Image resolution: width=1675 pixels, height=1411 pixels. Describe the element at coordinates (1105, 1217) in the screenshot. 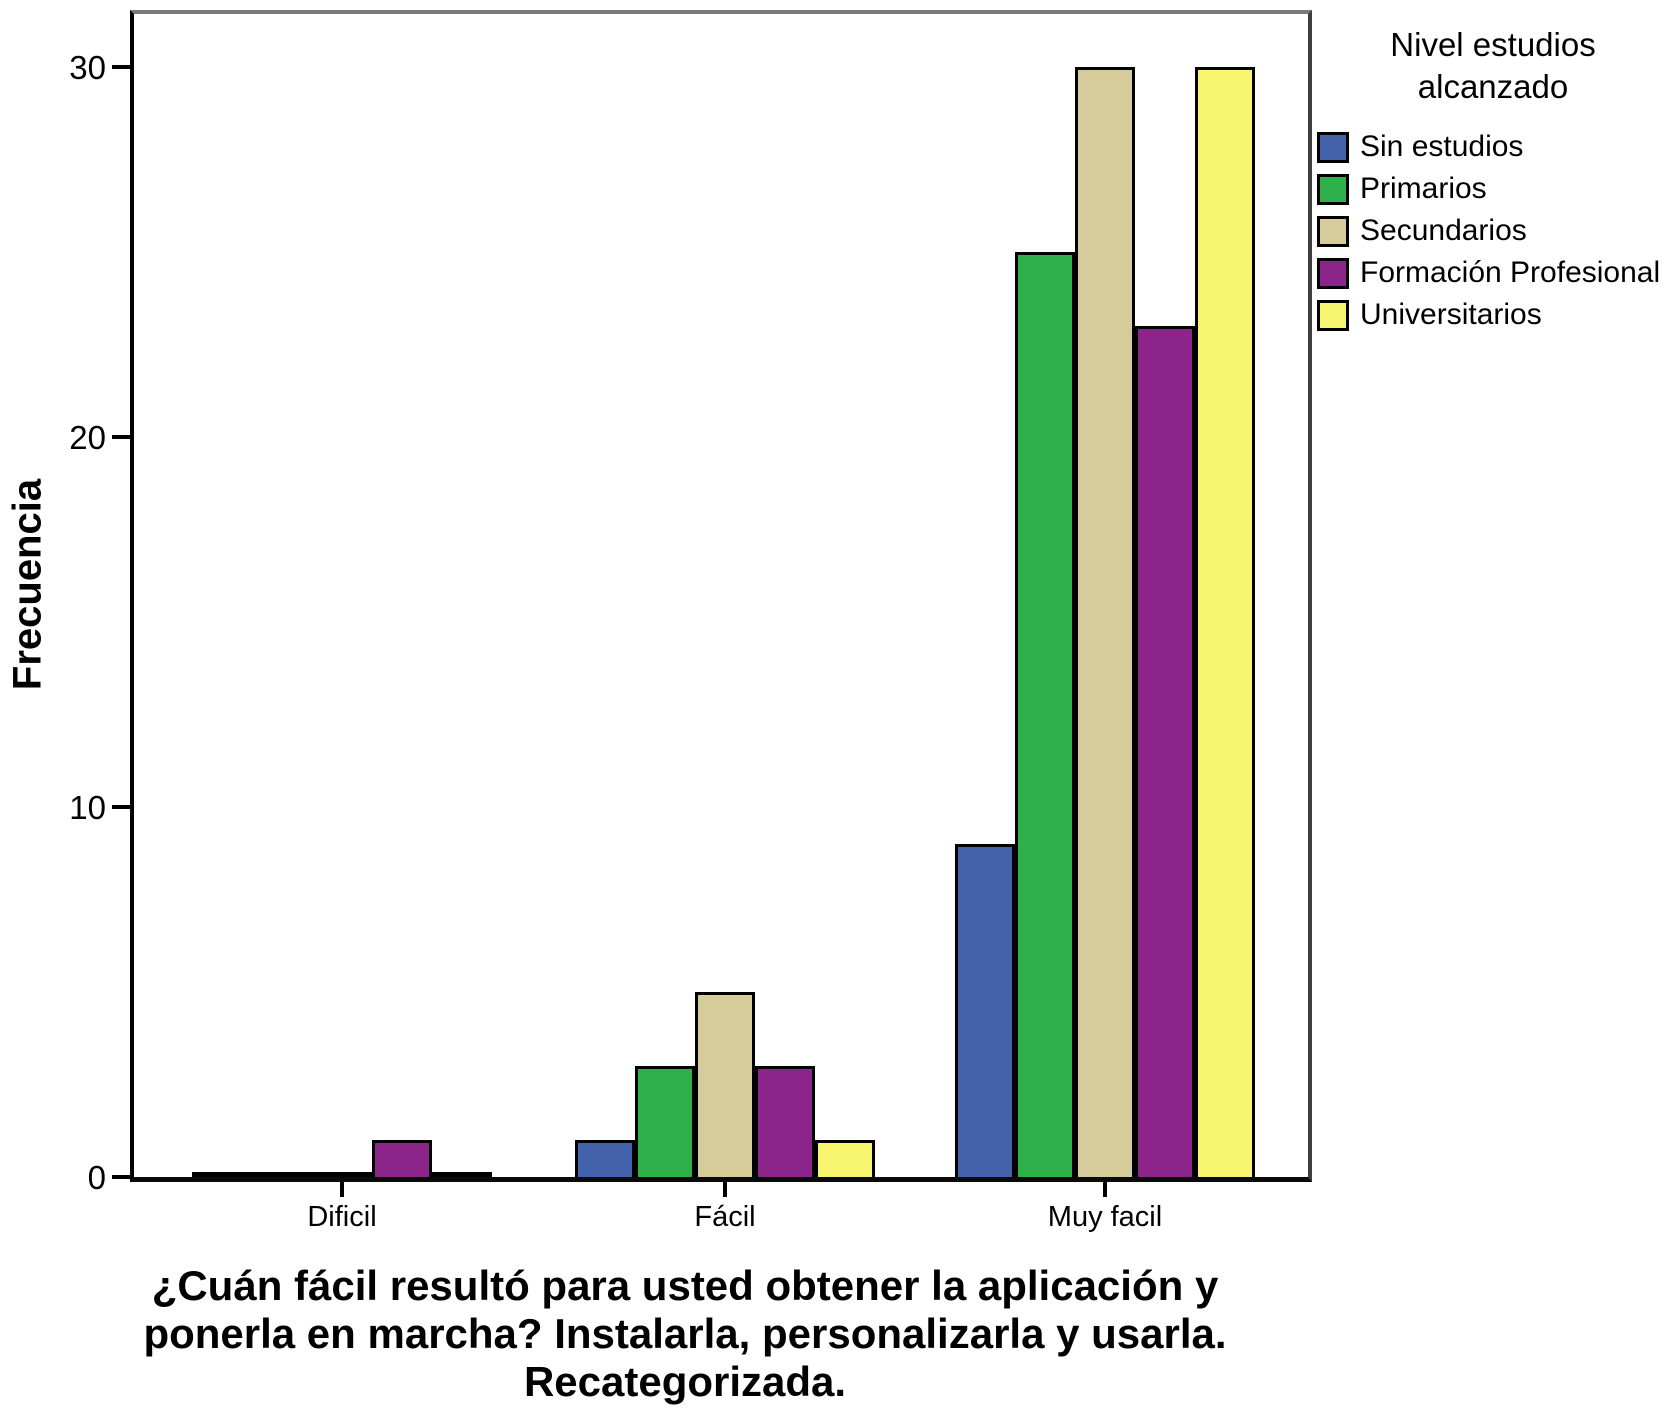

I see `x-tick-label-muy-facil: Muy facil` at that location.